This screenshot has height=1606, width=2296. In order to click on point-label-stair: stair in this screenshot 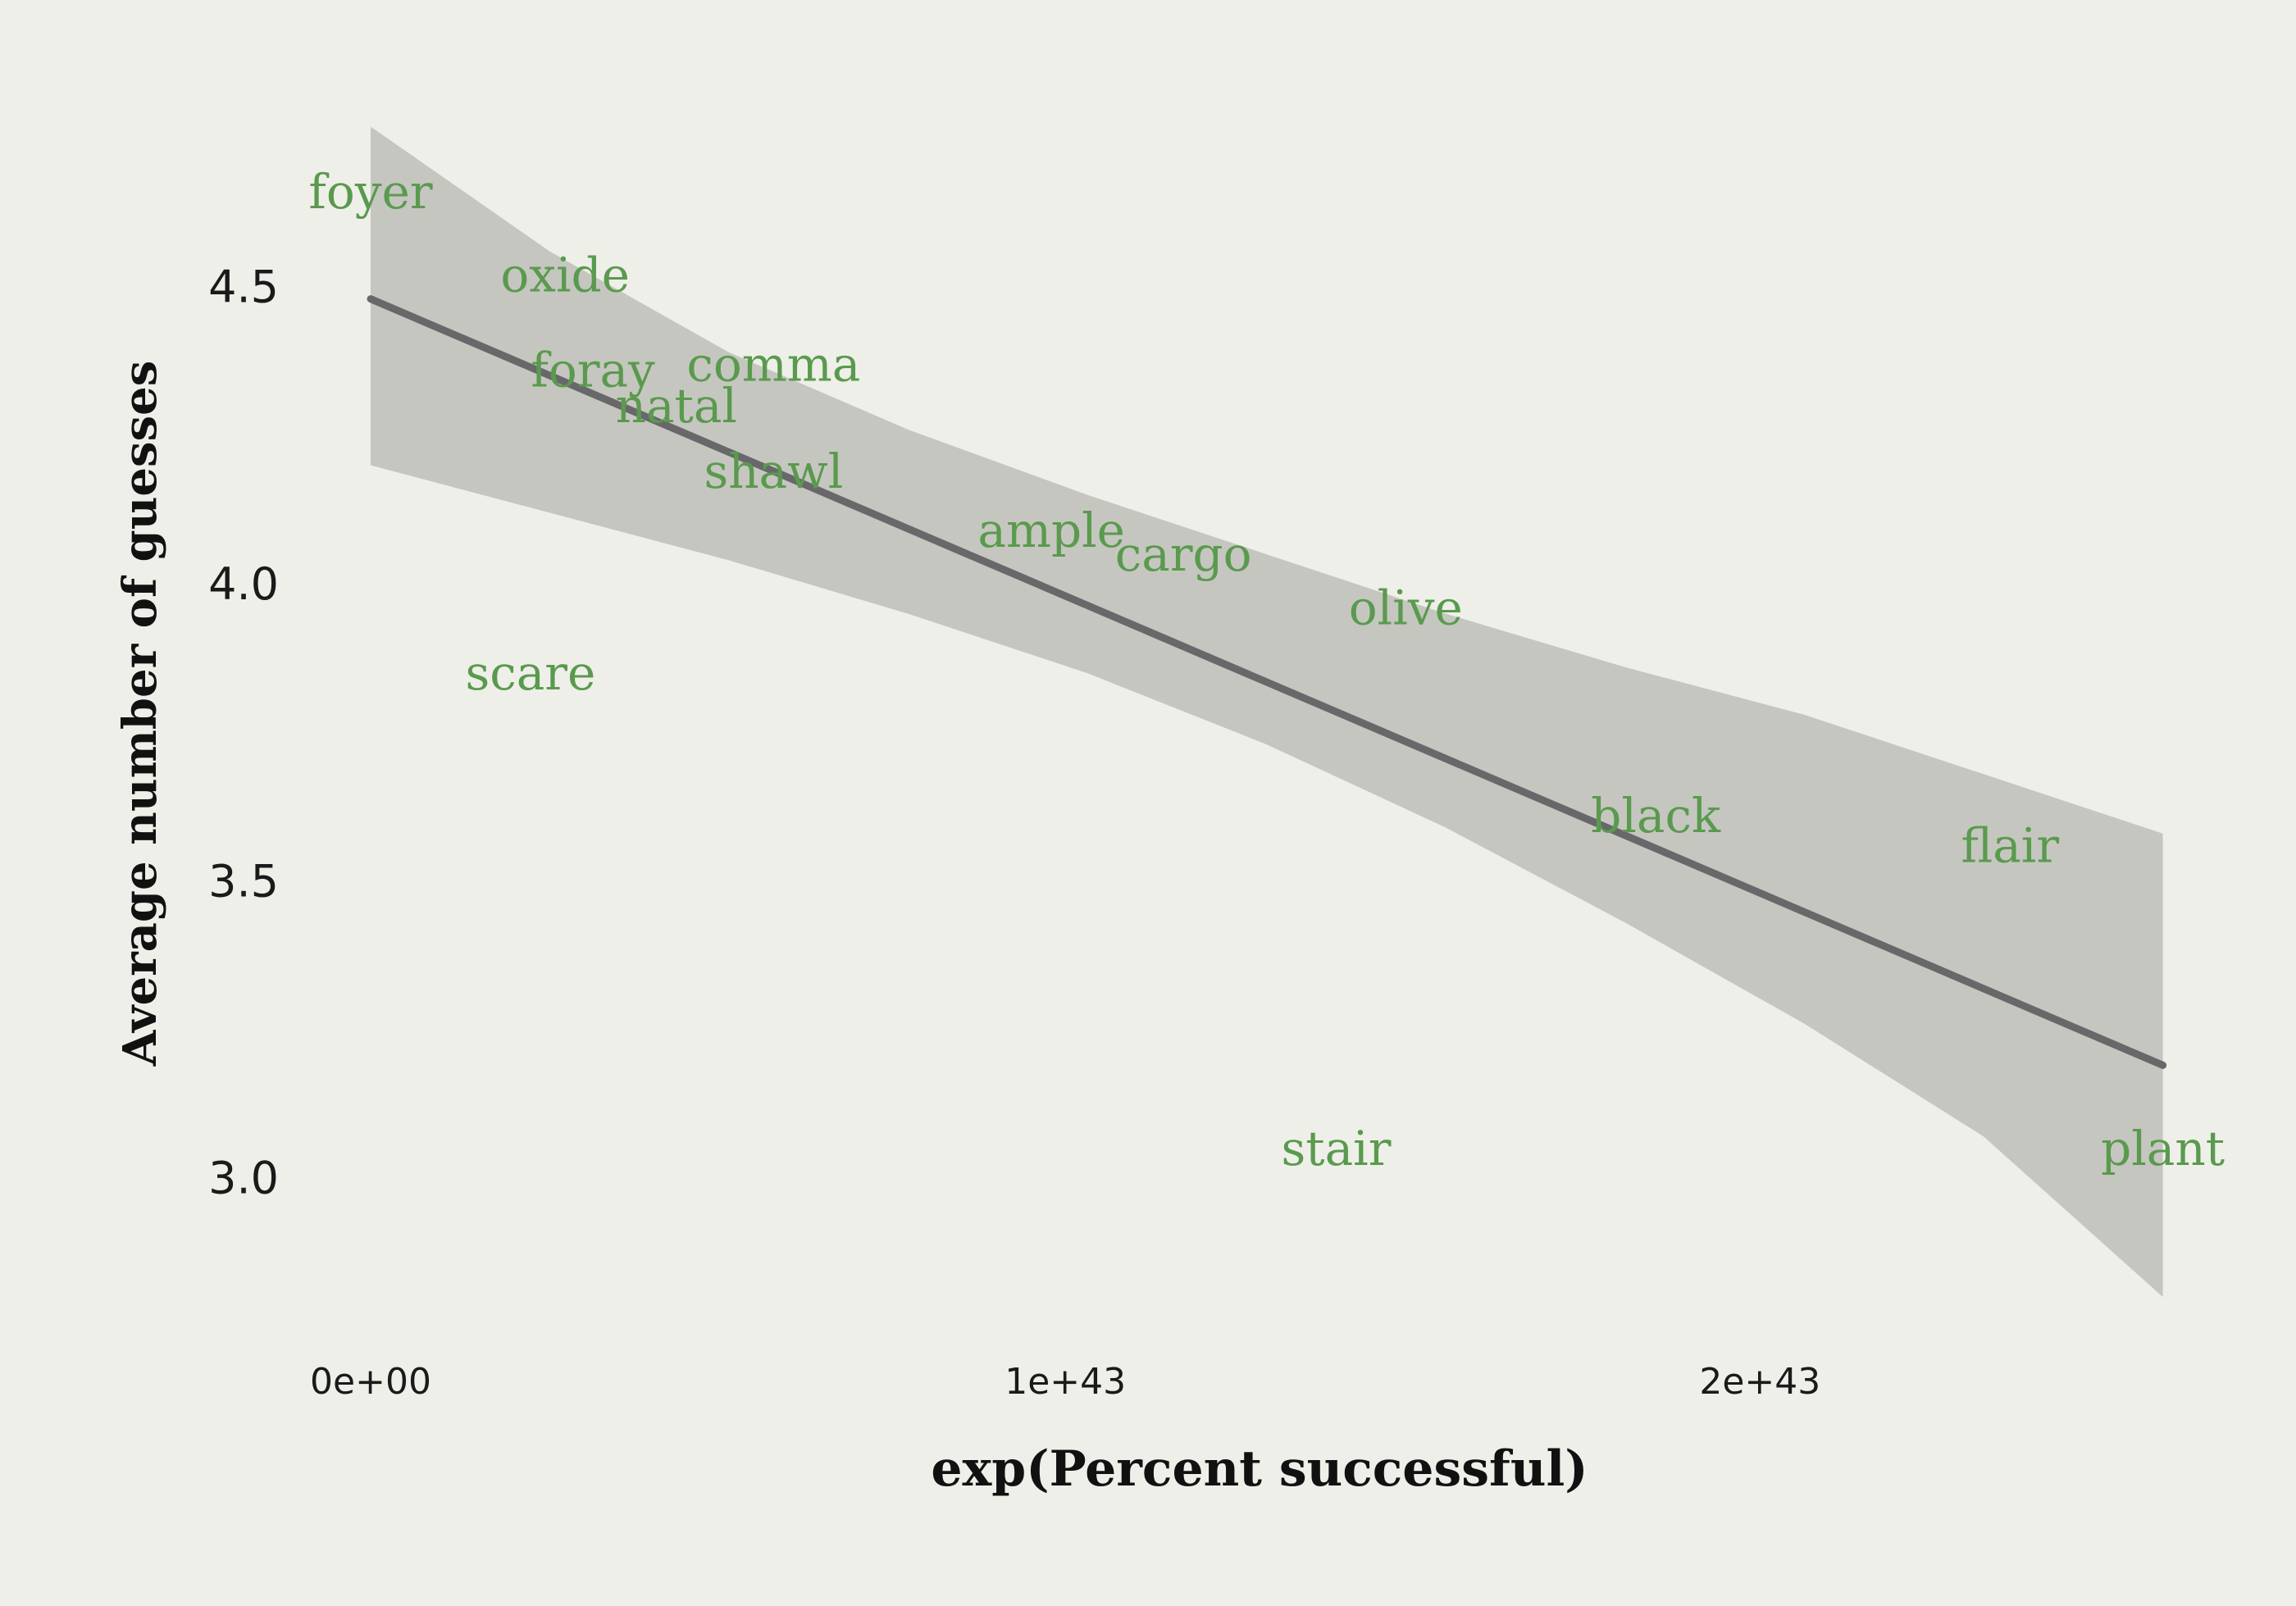, I will do `click(1337, 1148)`.